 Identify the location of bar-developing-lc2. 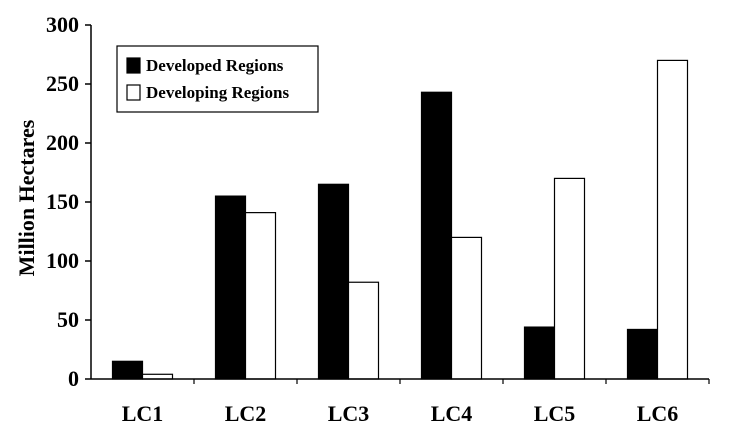
(260, 296).